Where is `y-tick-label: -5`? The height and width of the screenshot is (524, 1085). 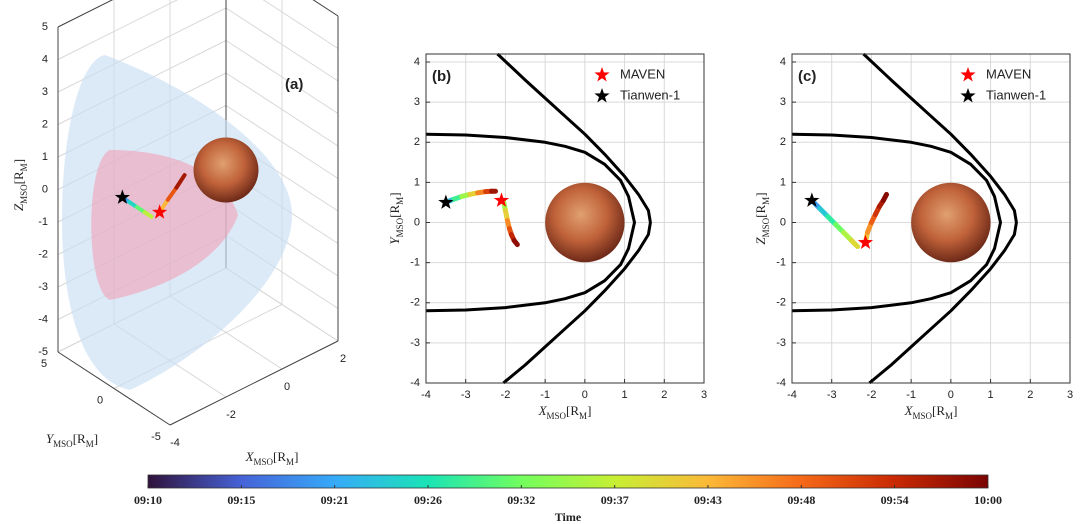
y-tick-label: -5 is located at coordinates (156, 437).